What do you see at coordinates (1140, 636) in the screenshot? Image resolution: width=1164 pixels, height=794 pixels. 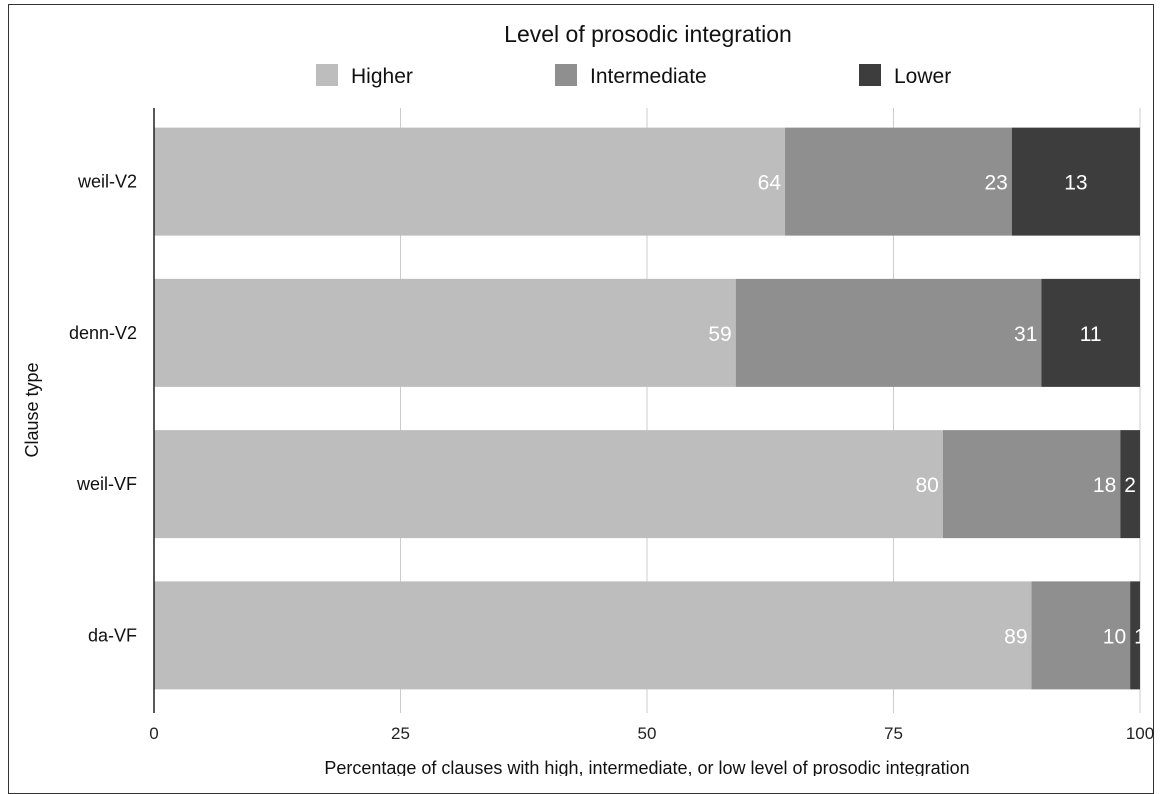 I see `data-label: 1` at bounding box center [1140, 636].